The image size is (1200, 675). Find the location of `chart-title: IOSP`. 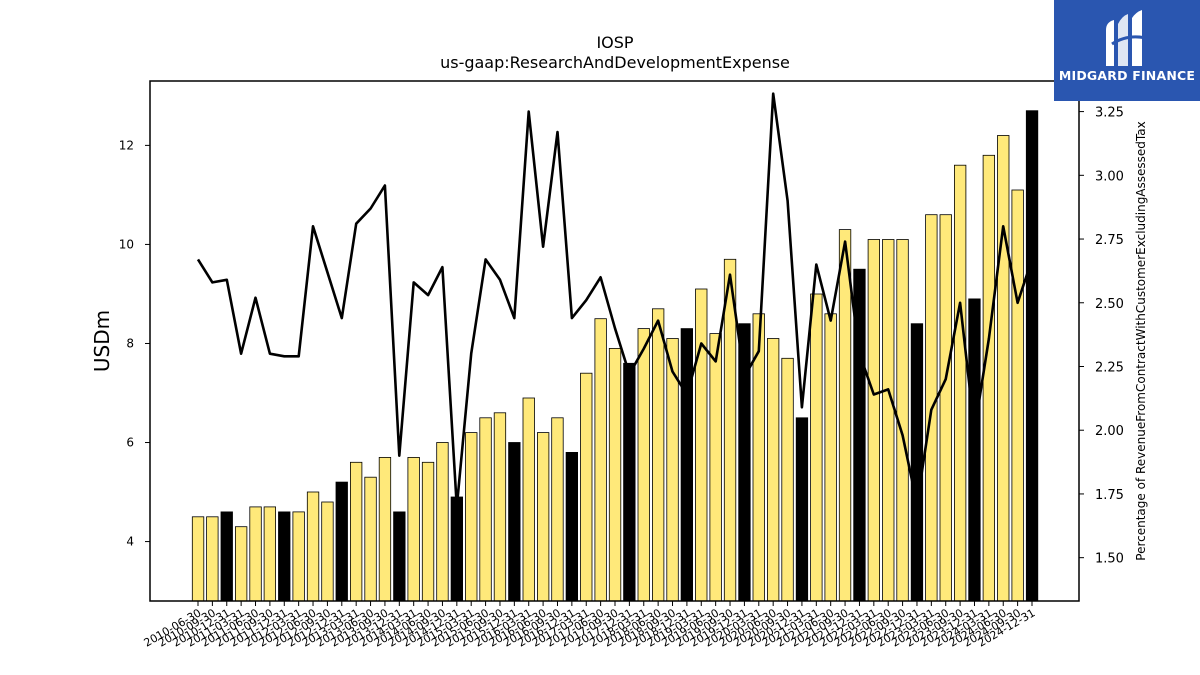

chart-title: IOSP is located at coordinates (614, 42).